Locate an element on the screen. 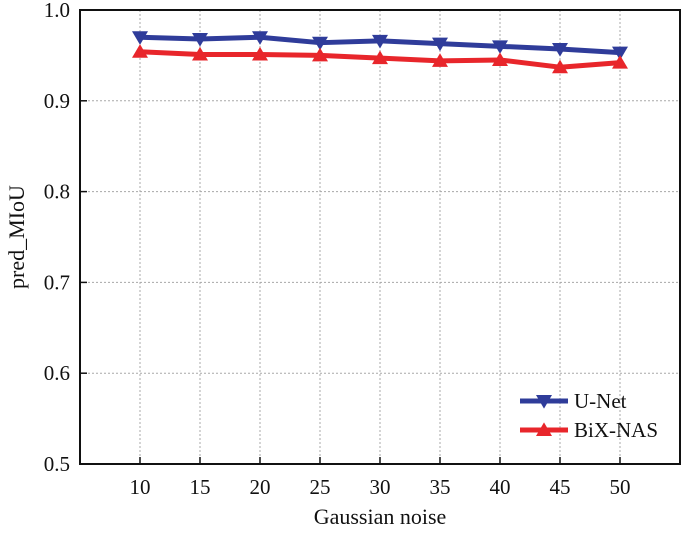 This screenshot has width=700, height=536. x-tick-label: 20 is located at coordinates (260, 487).